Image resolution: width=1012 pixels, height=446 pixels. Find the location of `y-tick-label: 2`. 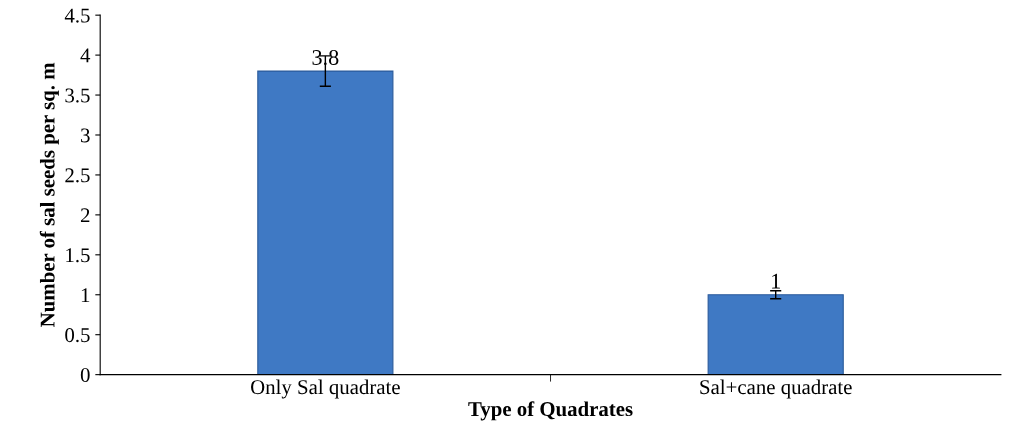

y-tick-label: 2 is located at coordinates (85, 215).